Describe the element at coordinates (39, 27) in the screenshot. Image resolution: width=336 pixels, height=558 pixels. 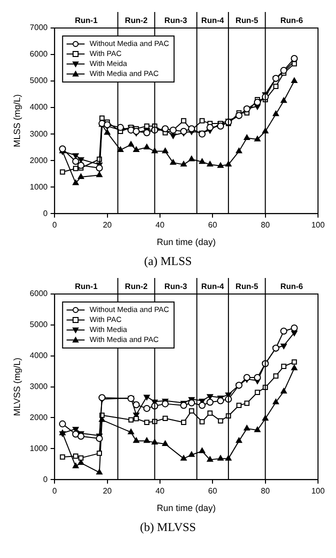
I see `y-tick-label: 7000` at that location.